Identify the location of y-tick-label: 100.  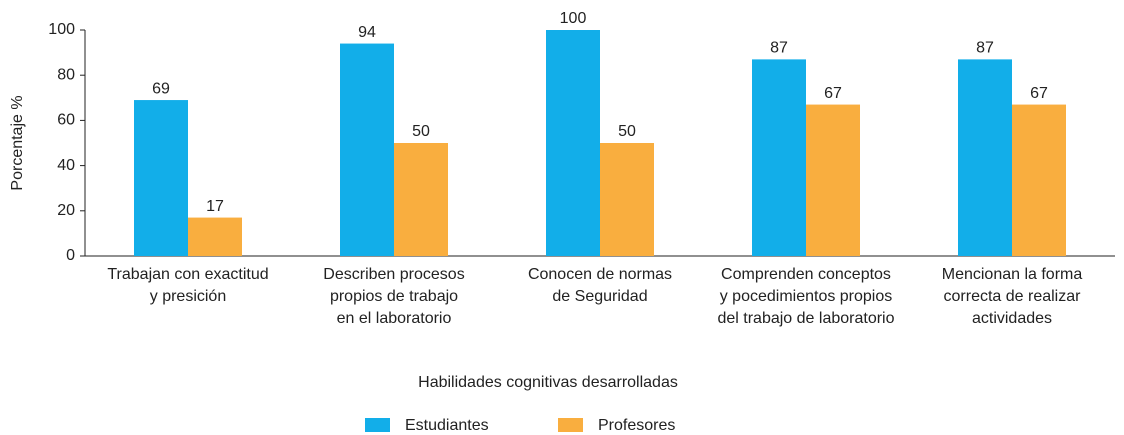
(61, 29).